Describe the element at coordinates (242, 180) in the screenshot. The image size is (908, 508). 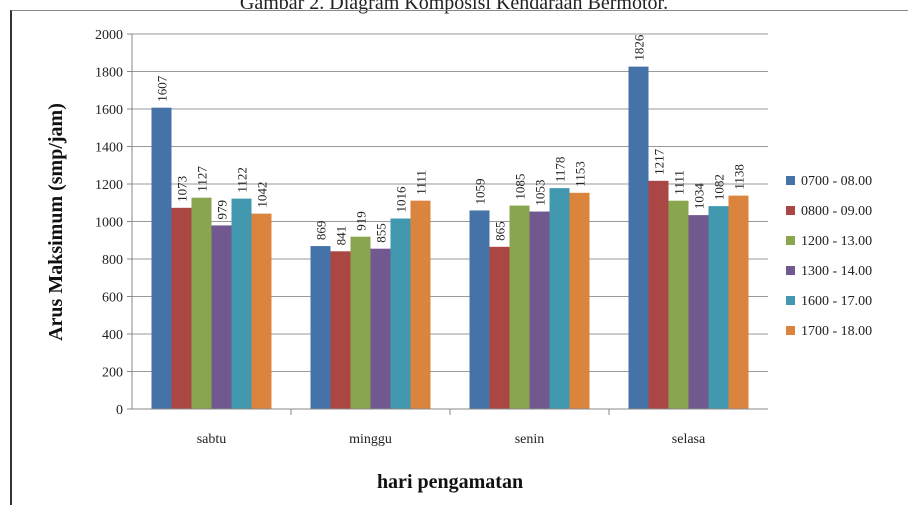
I see `data-label: 1122` at that location.